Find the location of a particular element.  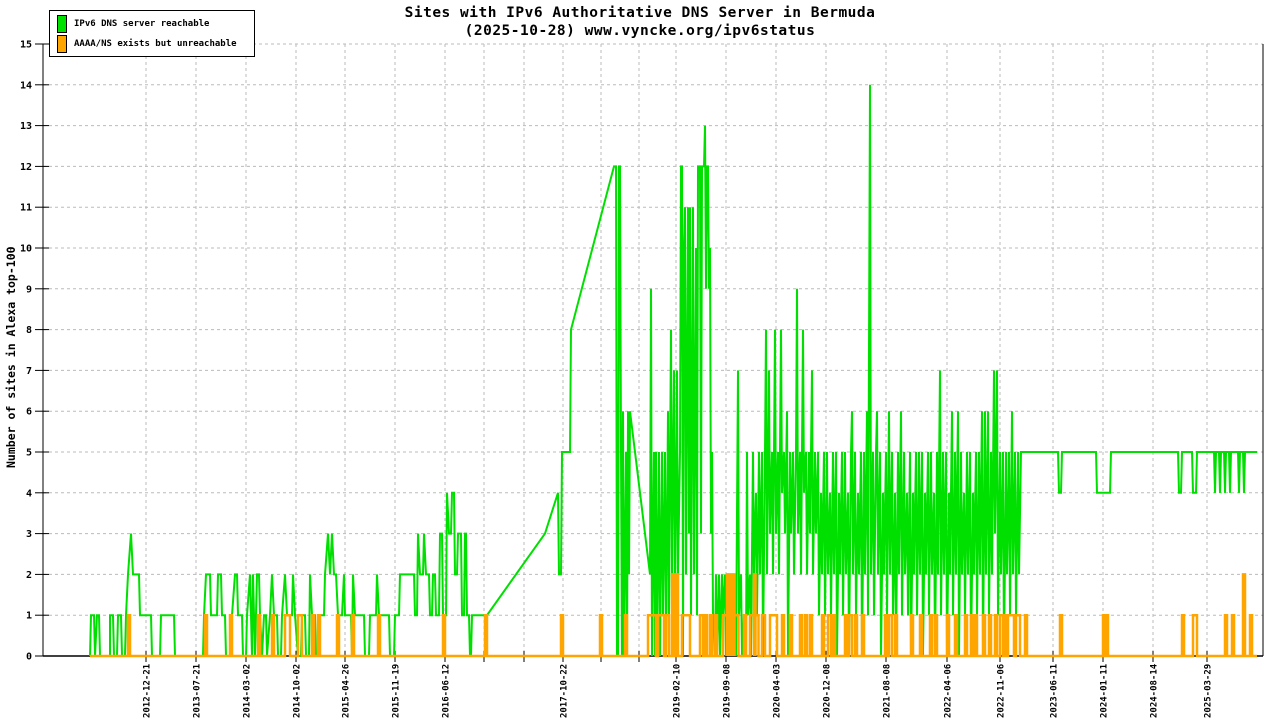

svg-text: 2014-03-02 is located at coordinates (248, 691).